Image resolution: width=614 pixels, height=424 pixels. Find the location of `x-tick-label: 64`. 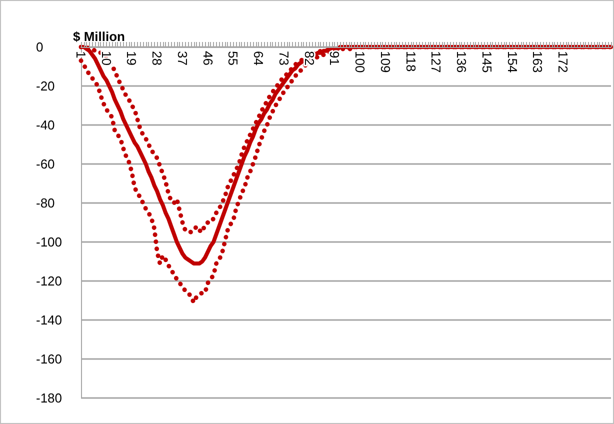

x-tick-label: 64 is located at coordinates (258, 58).